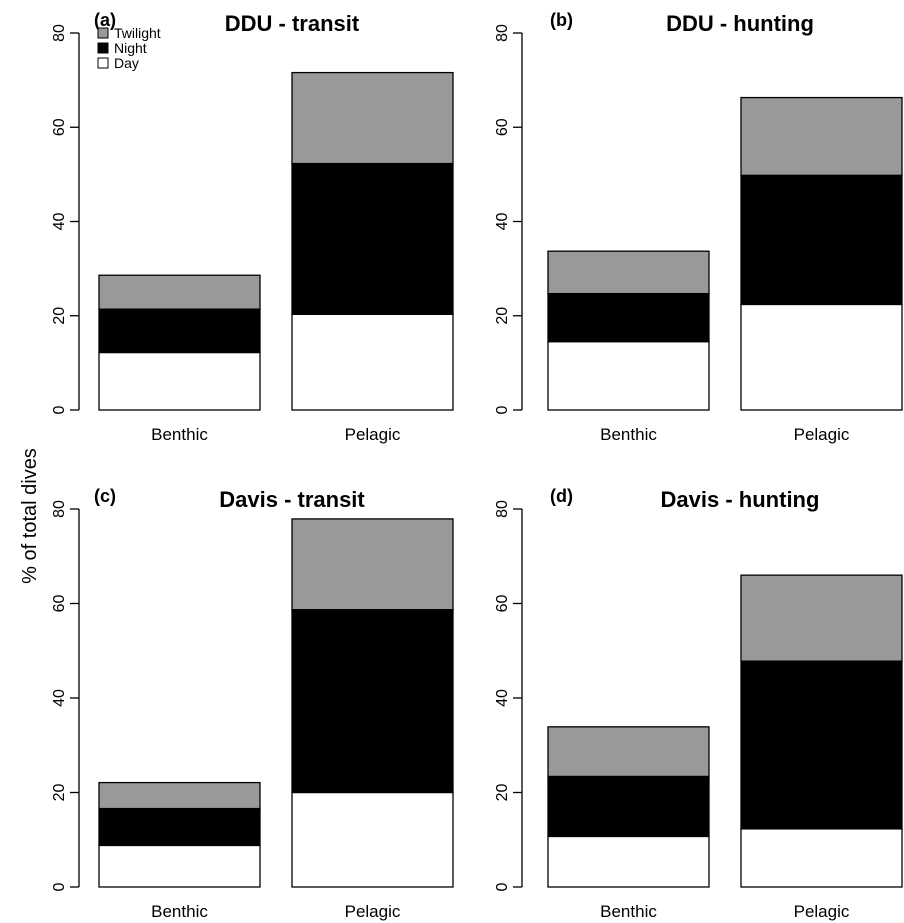  What do you see at coordinates (103, 33) in the screenshot?
I see `legend-swatch-twilight` at bounding box center [103, 33].